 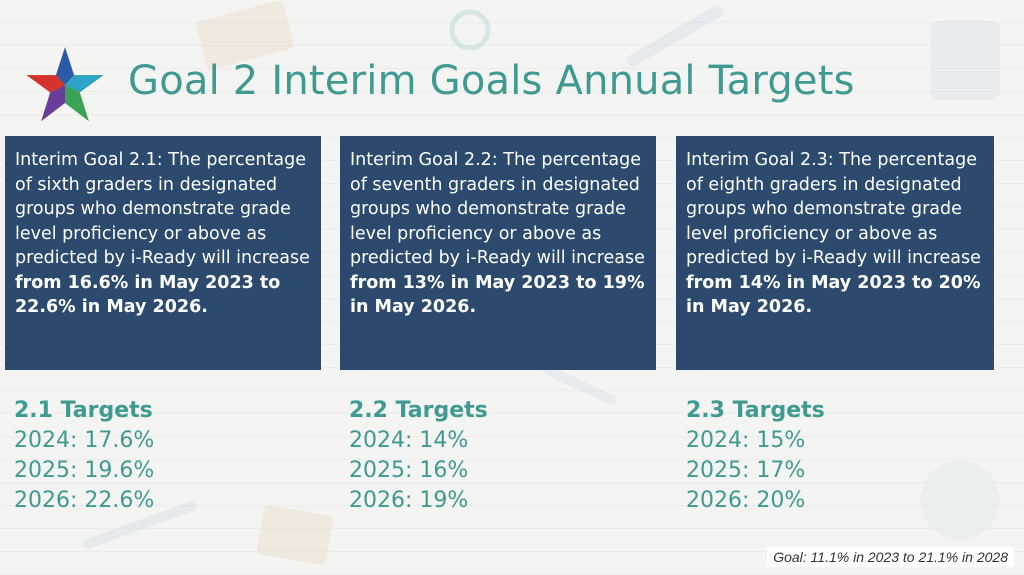 I want to click on page-title: Goal 2 Interim Goals Annual Targets, so click(x=491, y=81).